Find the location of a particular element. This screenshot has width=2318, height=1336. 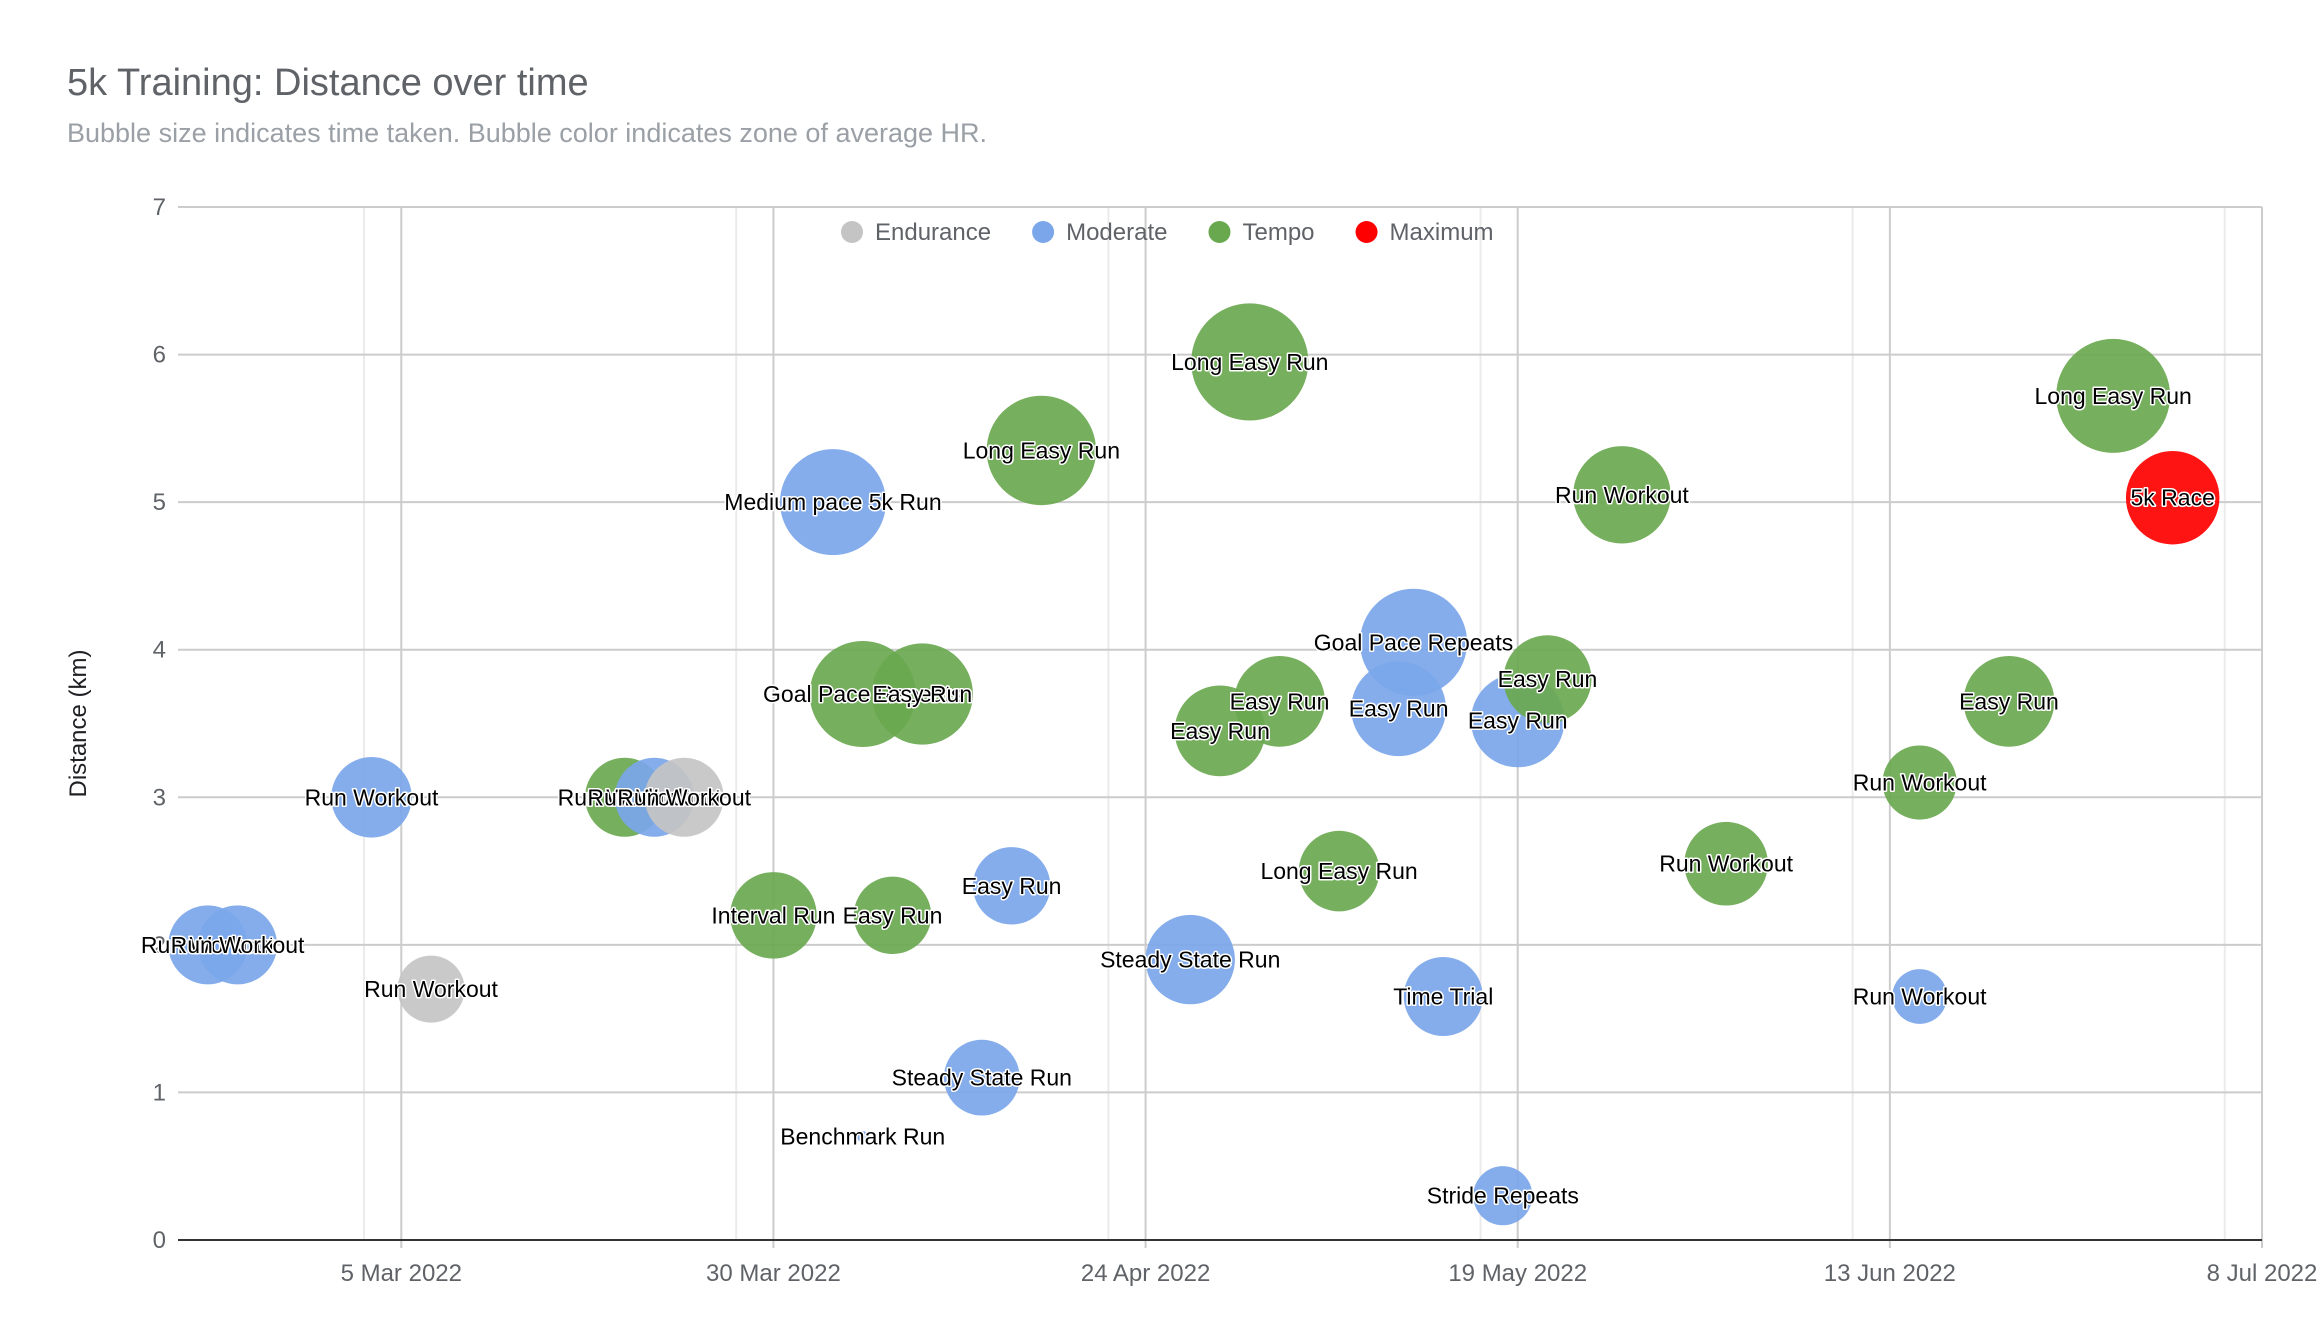

x-tick-label: 24 Apr 2022 is located at coordinates (1145, 1273).